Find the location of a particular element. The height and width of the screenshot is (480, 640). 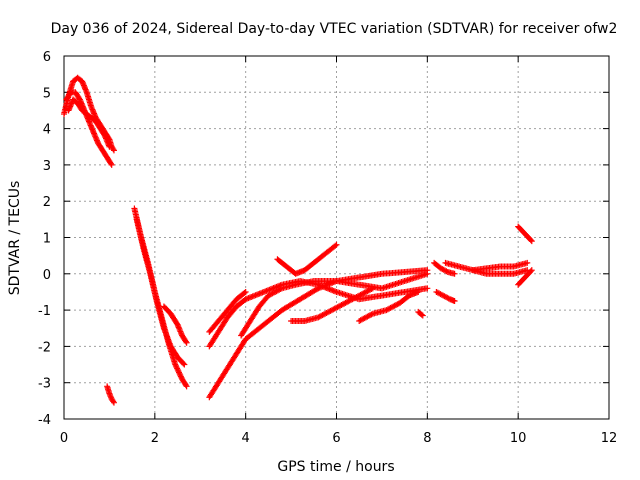

y-tick-label: 6 is located at coordinates (47, 57).